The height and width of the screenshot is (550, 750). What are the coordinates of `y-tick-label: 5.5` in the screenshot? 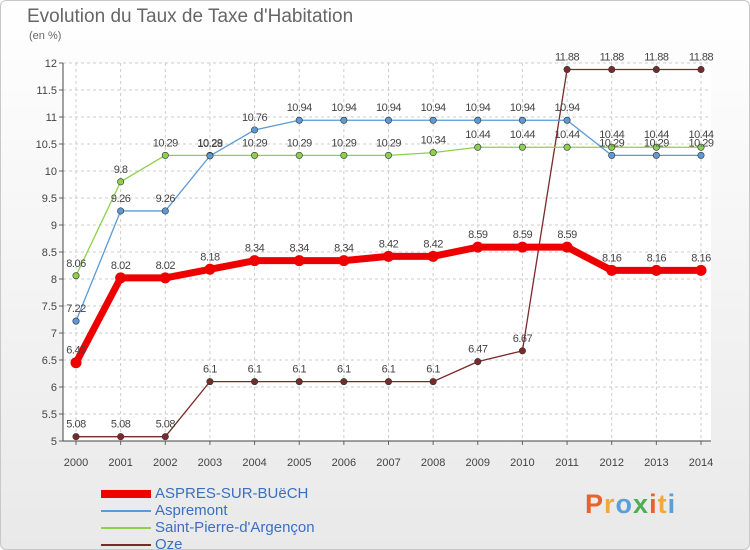 It's located at (49, 415).